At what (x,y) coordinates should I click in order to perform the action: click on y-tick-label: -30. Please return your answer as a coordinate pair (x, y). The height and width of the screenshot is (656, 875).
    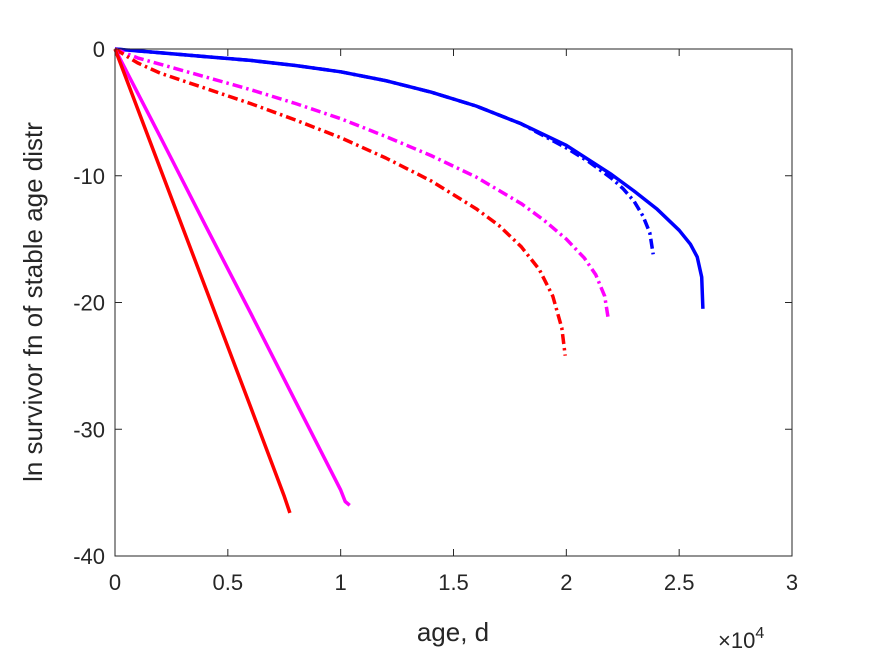
    Looking at the image, I should click on (89, 429).